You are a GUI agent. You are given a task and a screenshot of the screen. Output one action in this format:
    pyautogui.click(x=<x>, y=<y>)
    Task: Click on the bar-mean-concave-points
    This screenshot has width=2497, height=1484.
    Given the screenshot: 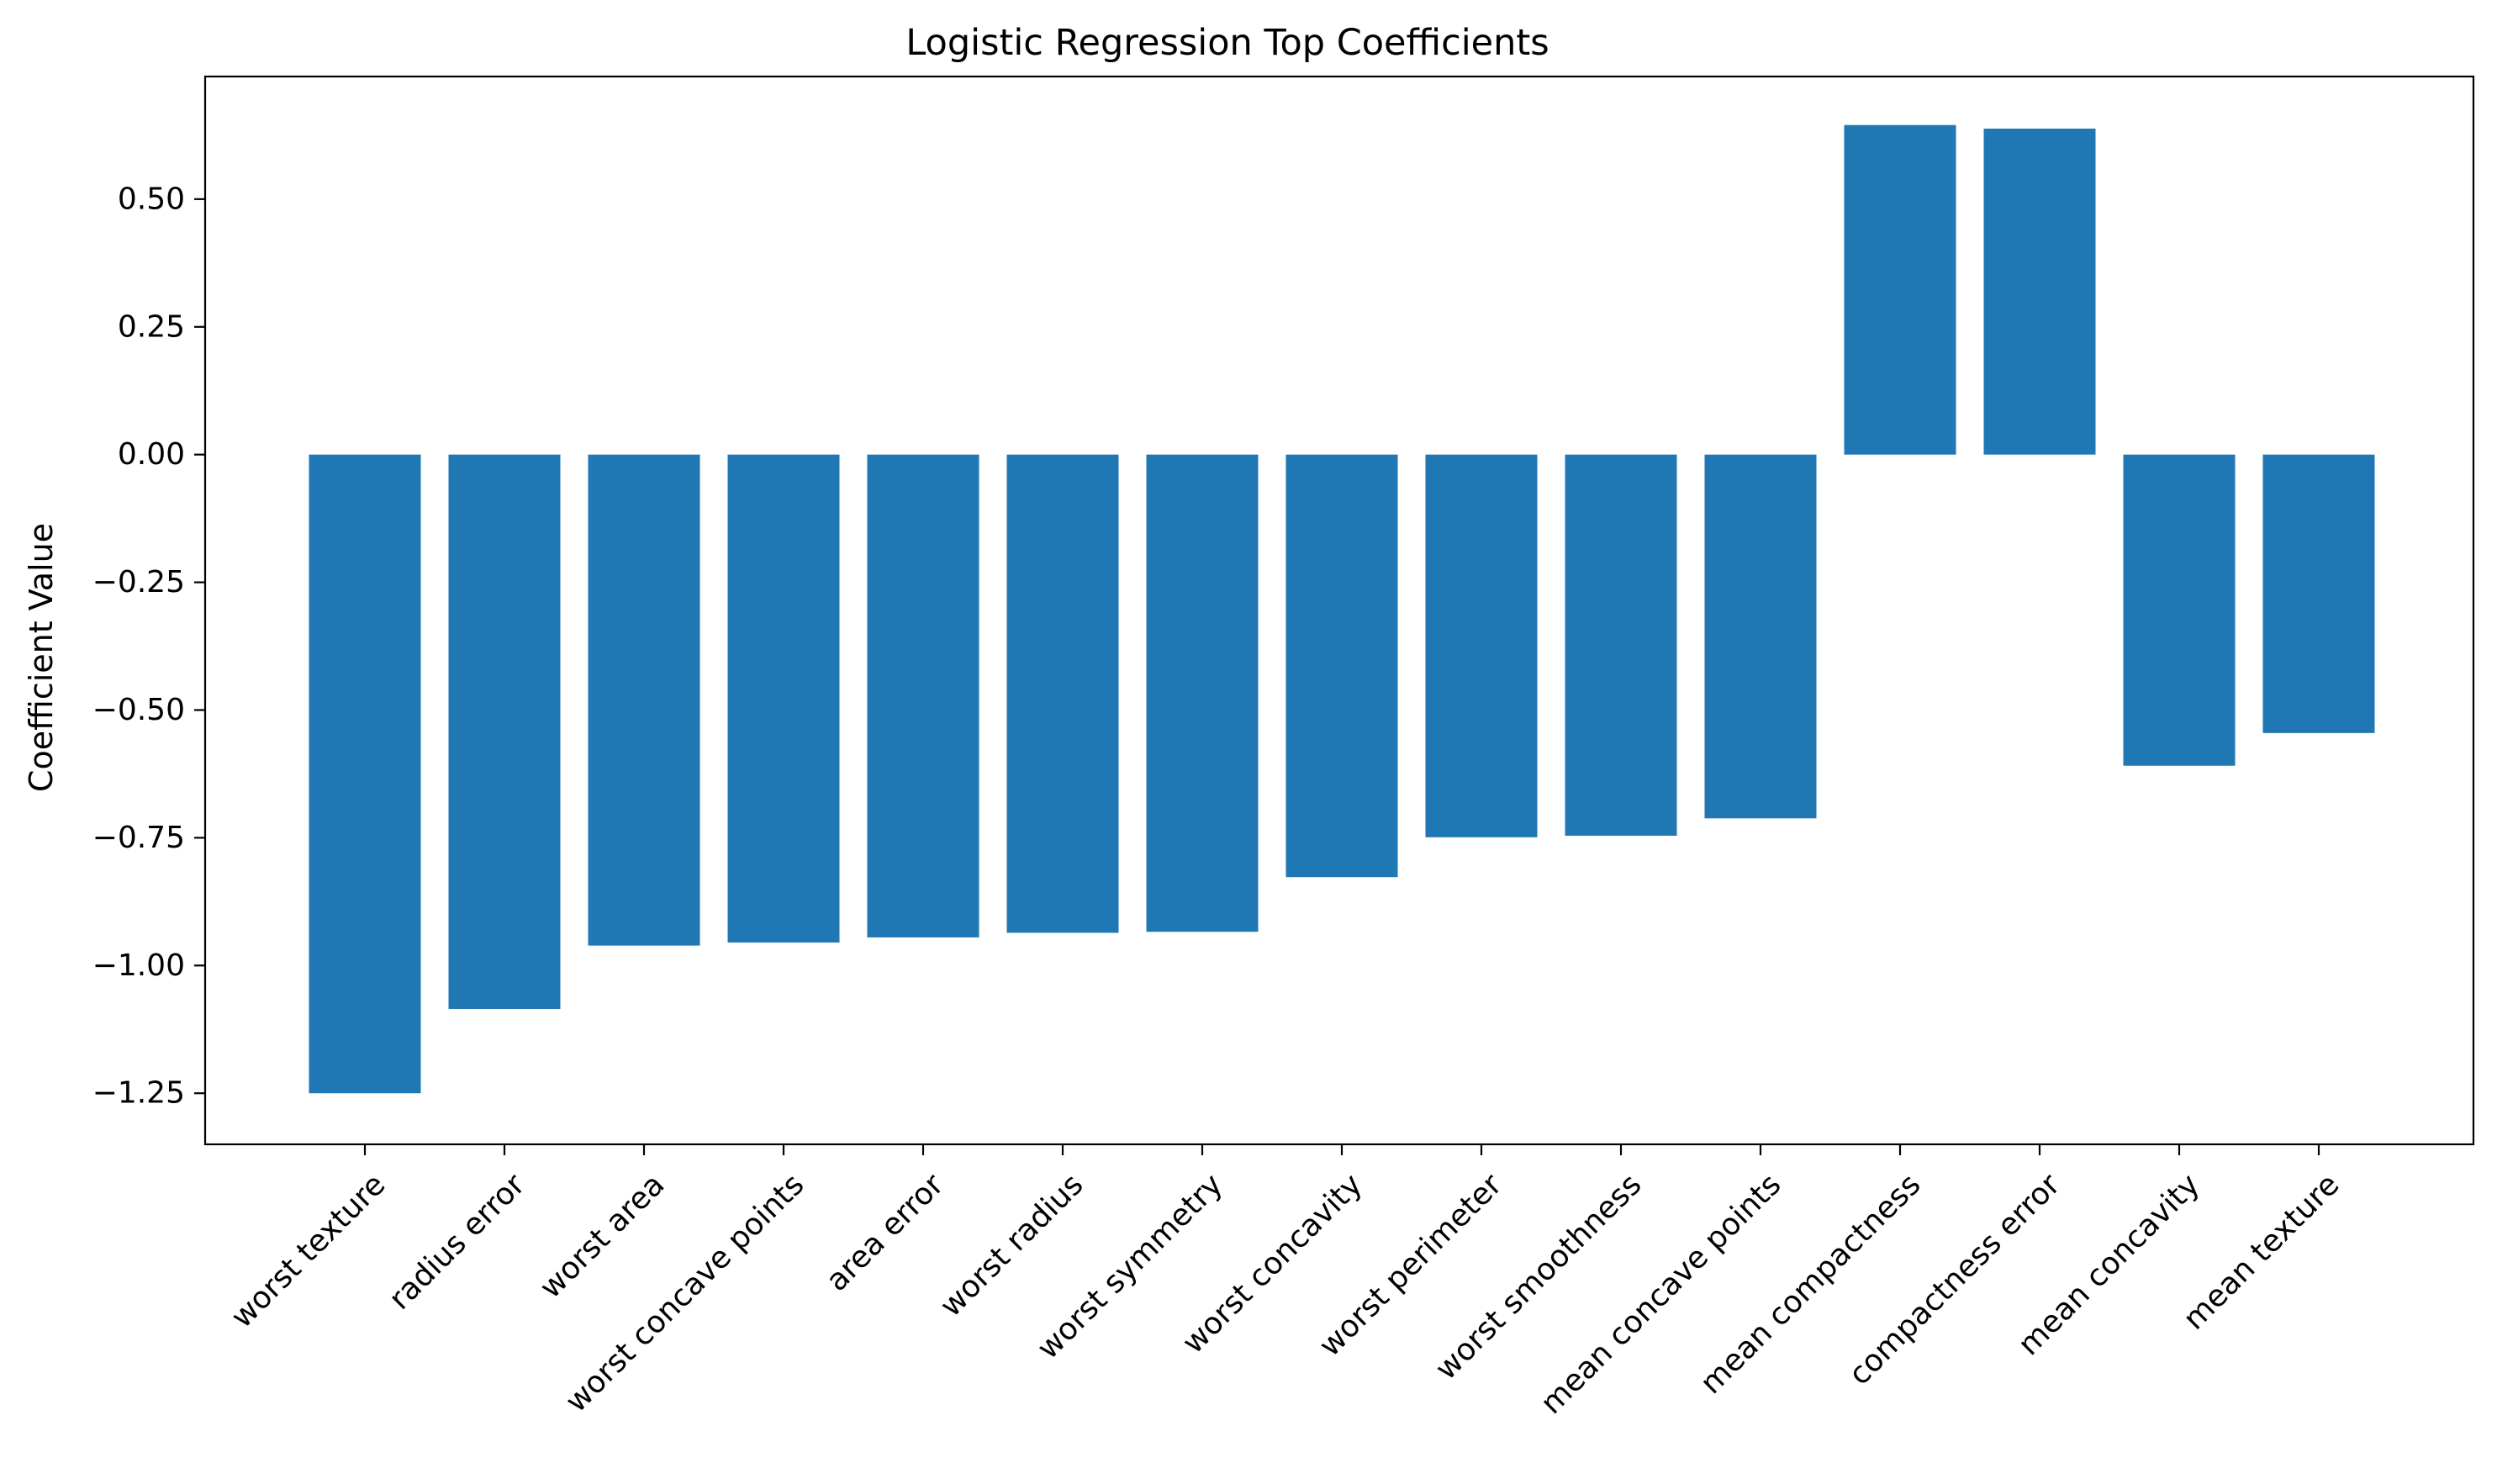 What is the action you would take?
    pyautogui.click(x=1760, y=636)
    